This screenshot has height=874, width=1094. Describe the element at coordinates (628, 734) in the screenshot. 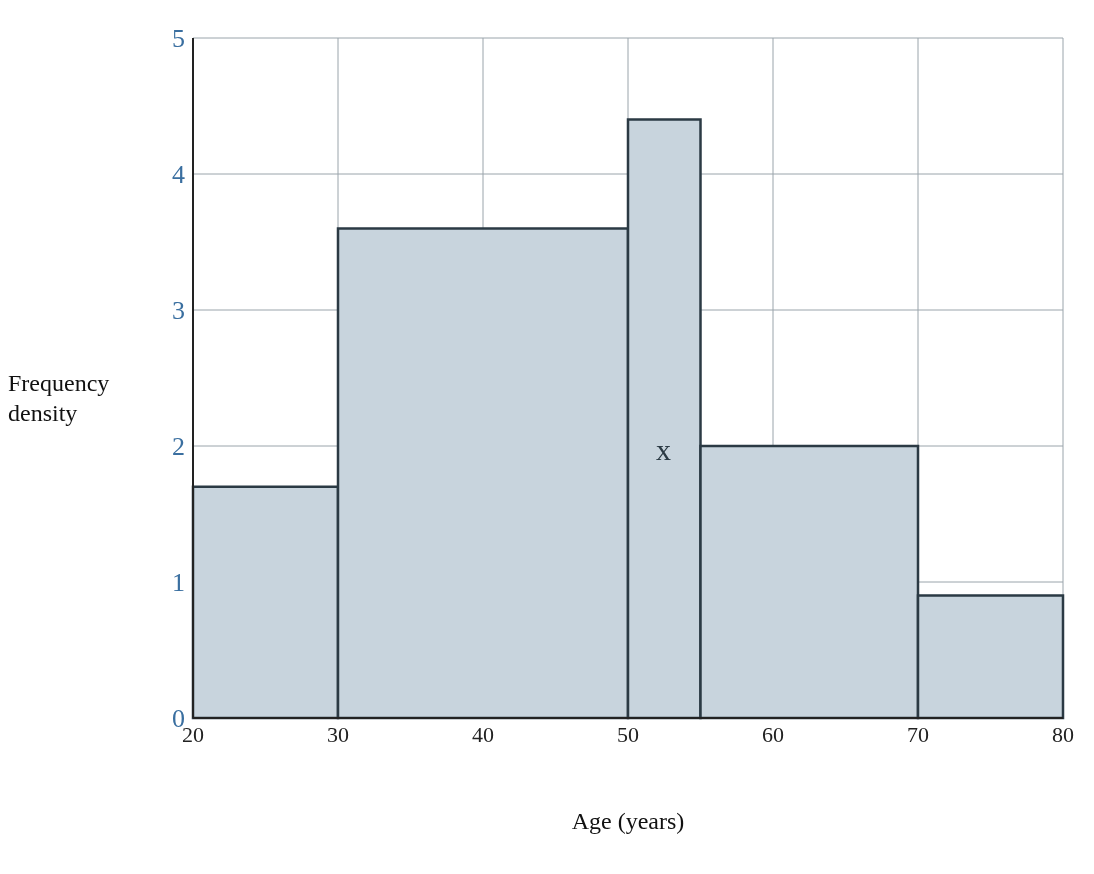

I see `x-tick-label: 50` at that location.